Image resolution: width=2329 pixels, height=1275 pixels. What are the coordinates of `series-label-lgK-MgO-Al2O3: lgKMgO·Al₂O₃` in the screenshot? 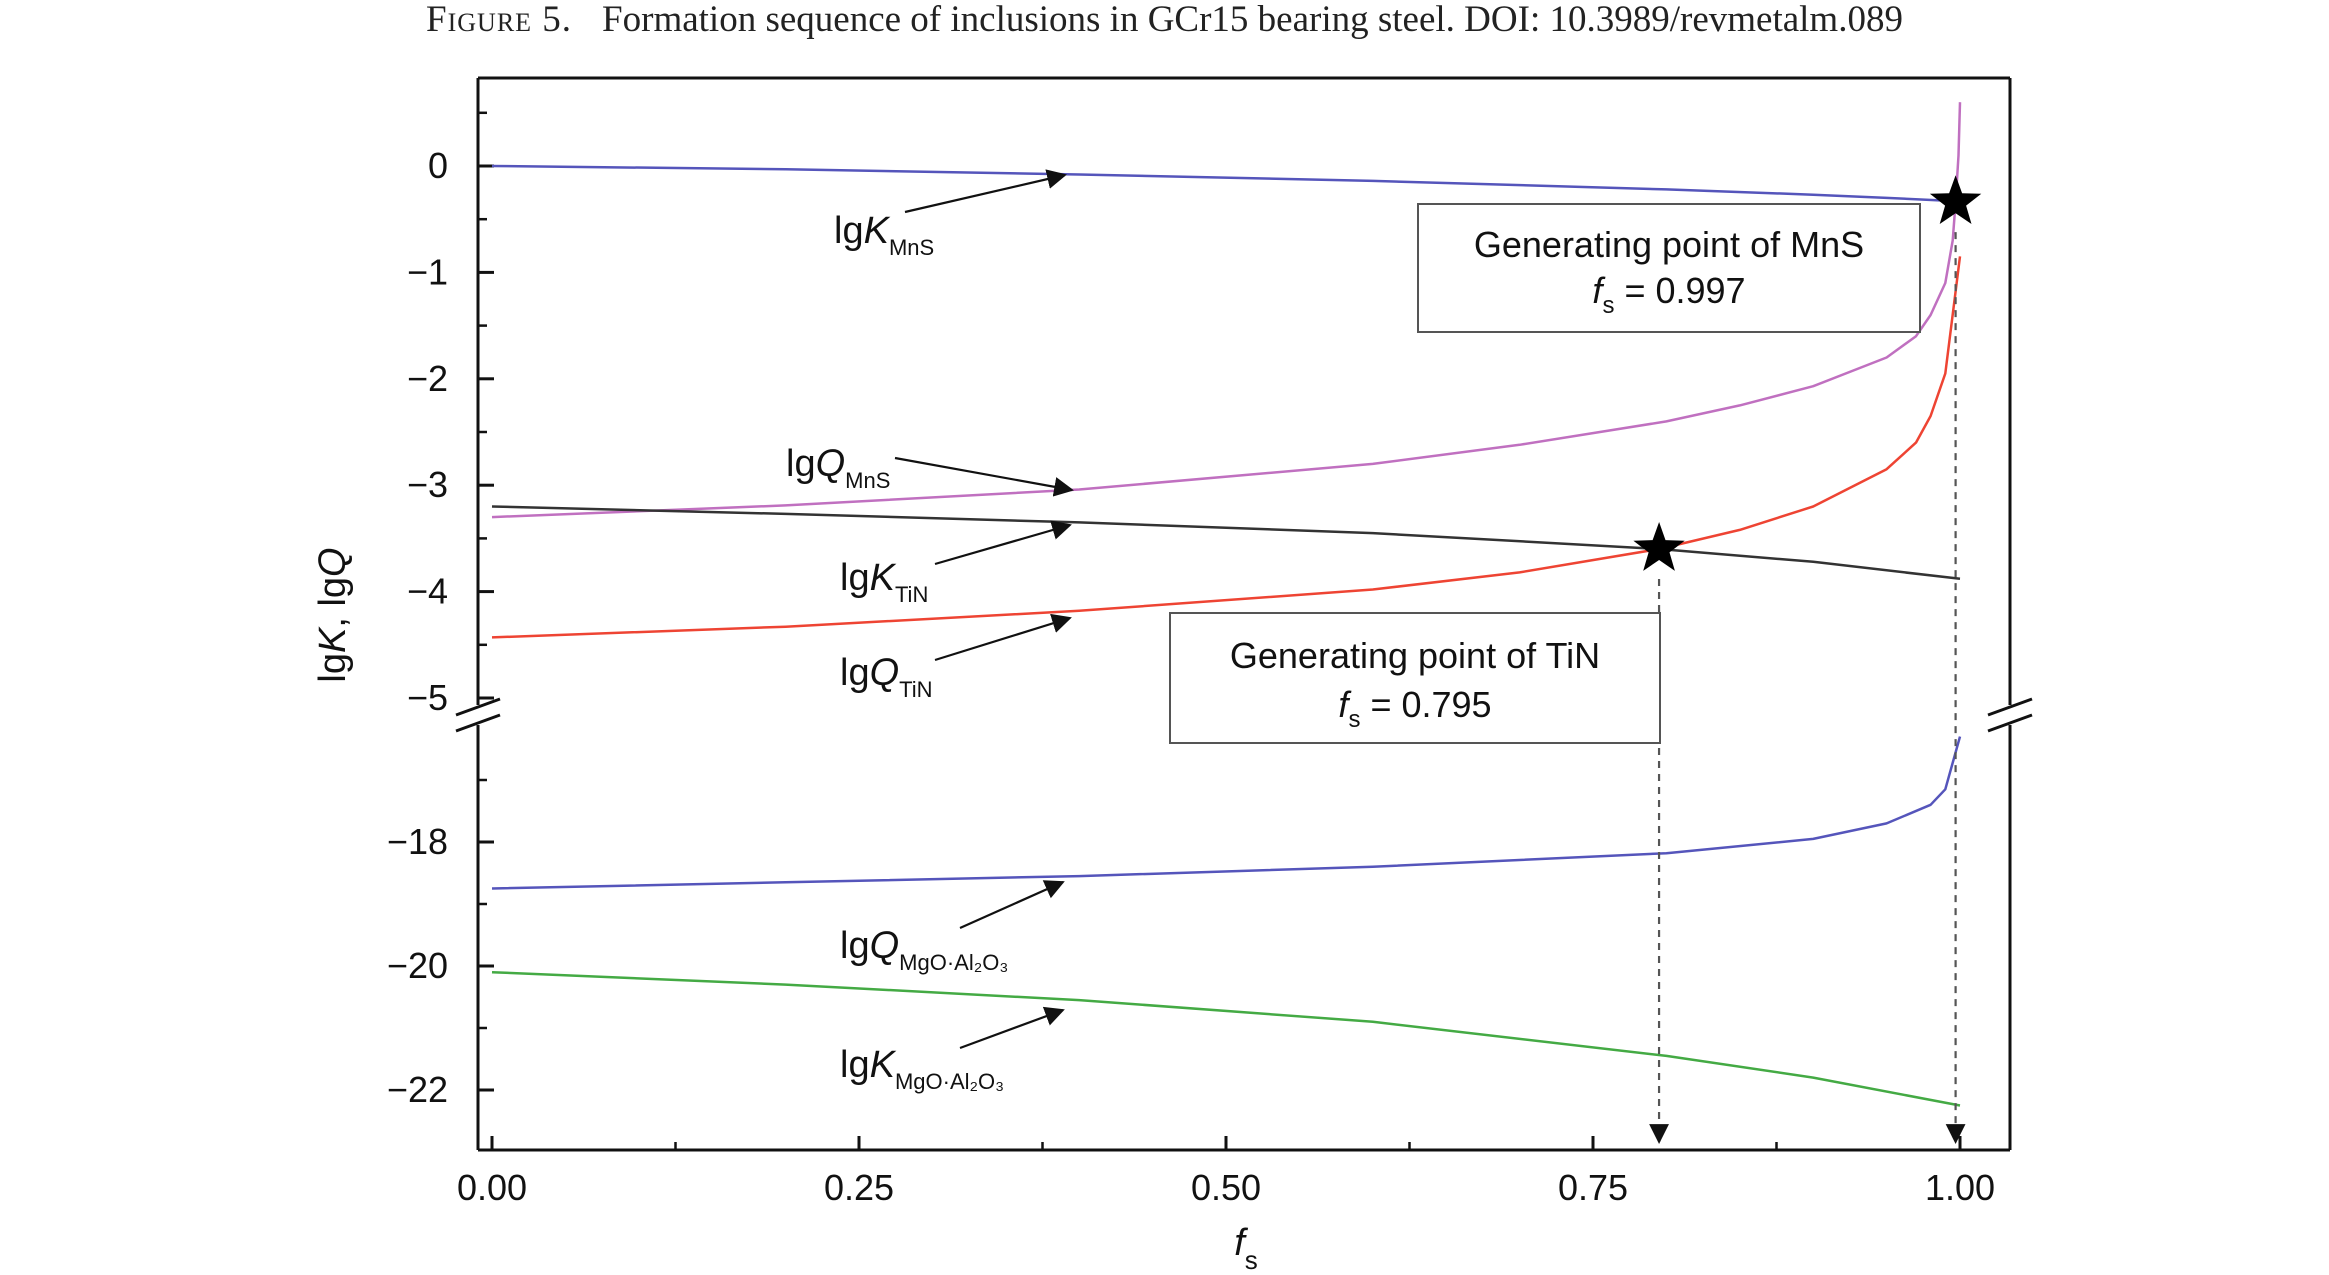 It's located at (952, 1050).